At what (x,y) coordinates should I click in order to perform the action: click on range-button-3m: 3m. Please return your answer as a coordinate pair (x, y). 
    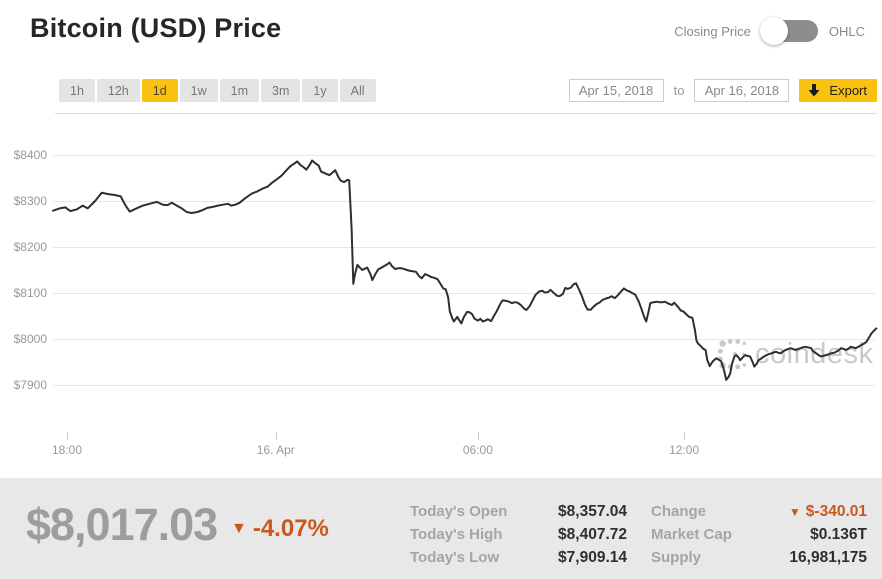
    Looking at the image, I should click on (281, 90).